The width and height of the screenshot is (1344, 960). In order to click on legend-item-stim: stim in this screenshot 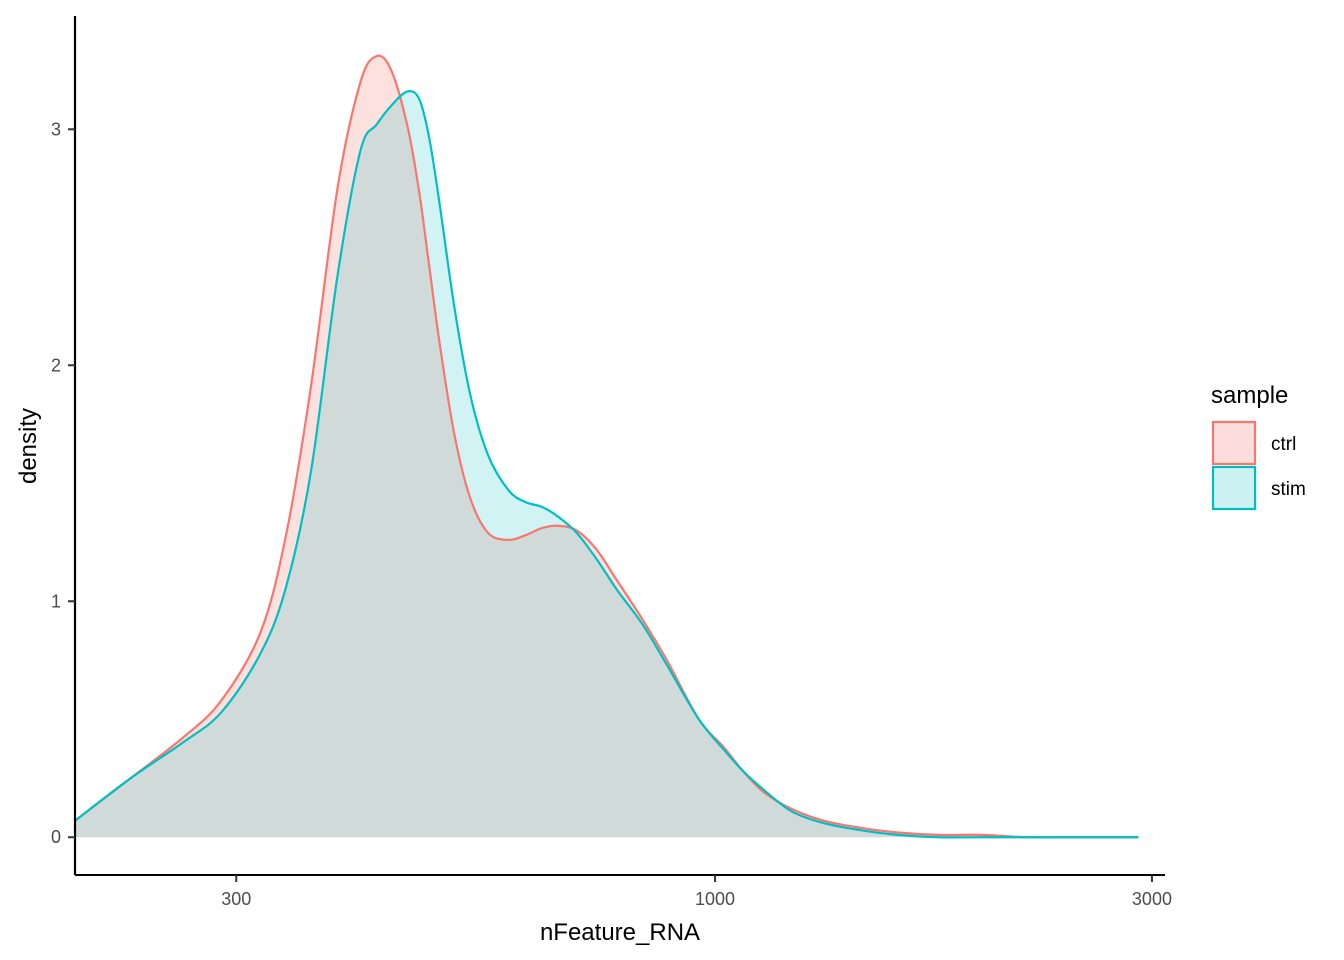, I will do `click(1258, 488)`.